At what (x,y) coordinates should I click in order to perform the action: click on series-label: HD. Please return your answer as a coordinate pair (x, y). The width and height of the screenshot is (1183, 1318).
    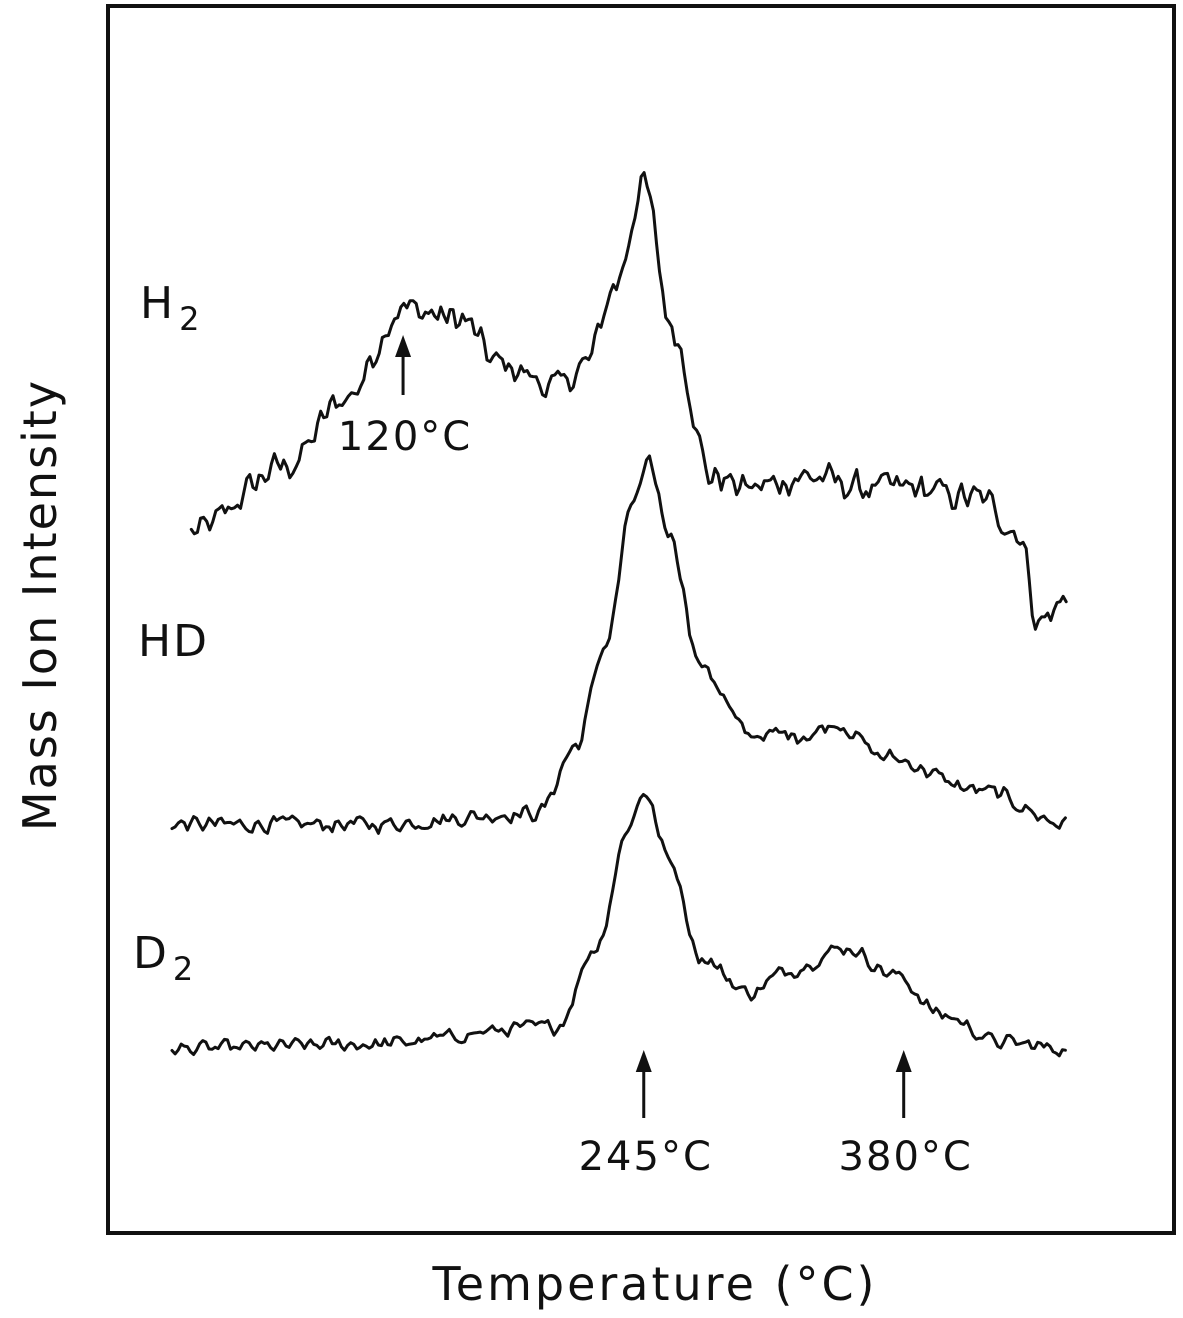
    Looking at the image, I should click on (173, 641).